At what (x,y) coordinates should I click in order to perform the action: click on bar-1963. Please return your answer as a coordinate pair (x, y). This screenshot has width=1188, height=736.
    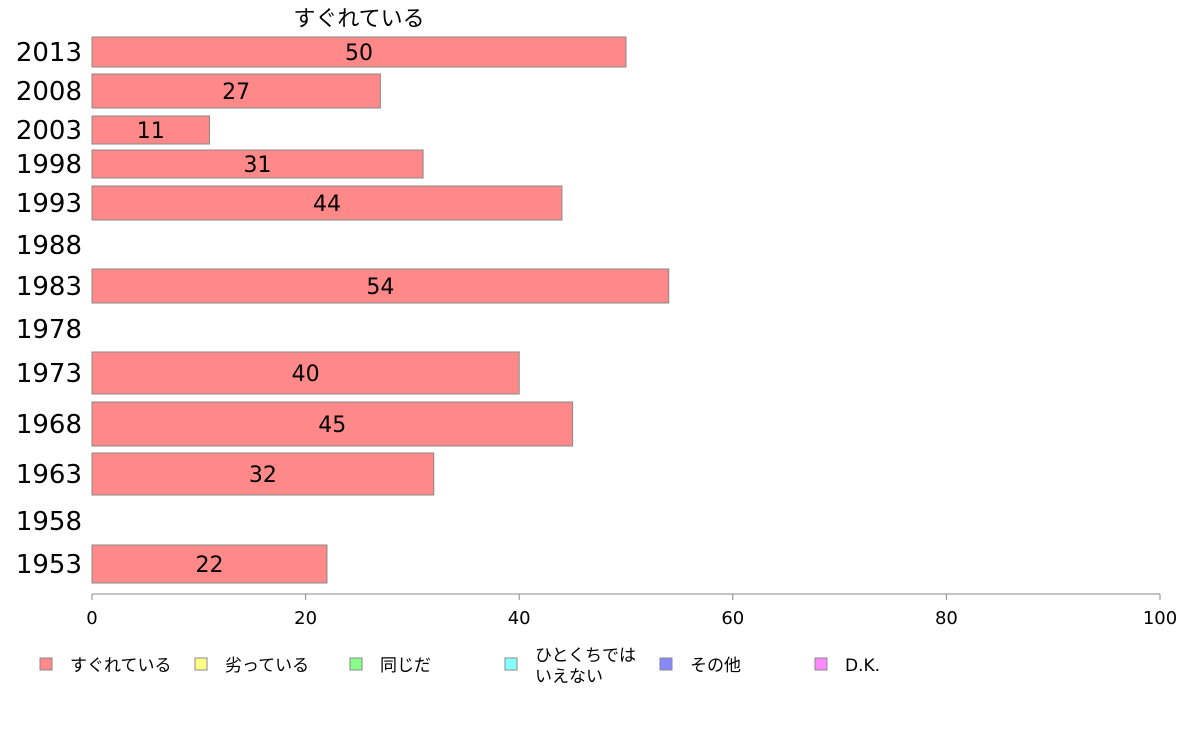
    Looking at the image, I should click on (263, 474).